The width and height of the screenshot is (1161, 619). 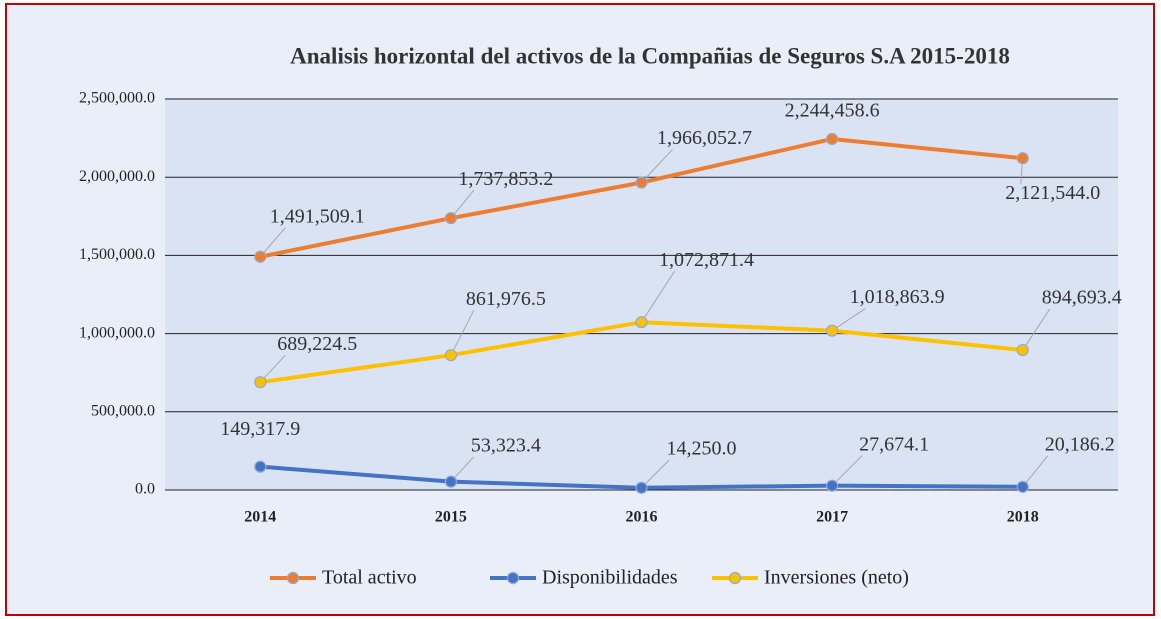 I want to click on data-label: 1,737,853.2, so click(x=505, y=179).